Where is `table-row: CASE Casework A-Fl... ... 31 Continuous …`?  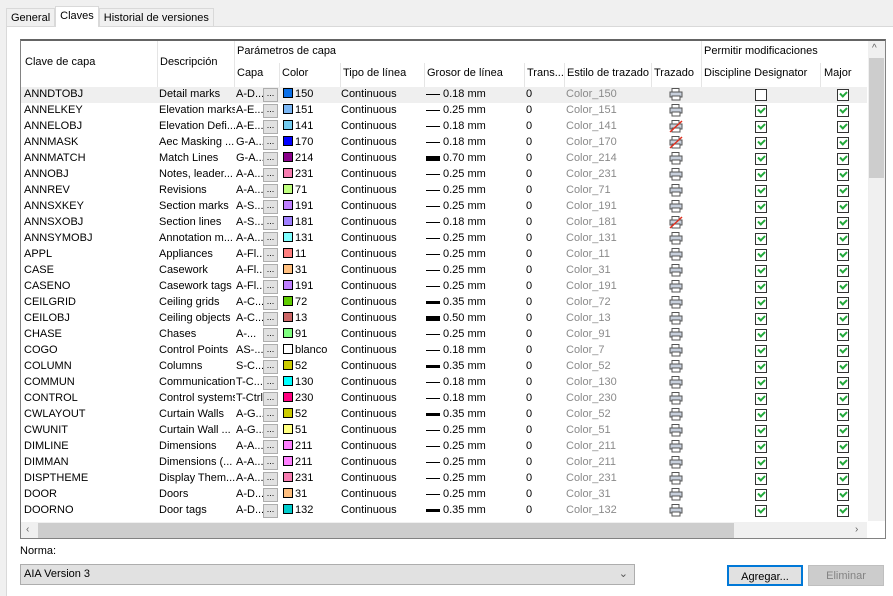 table-row: CASE Casework A-Fl... ... 31 Continuous … is located at coordinates (444, 271).